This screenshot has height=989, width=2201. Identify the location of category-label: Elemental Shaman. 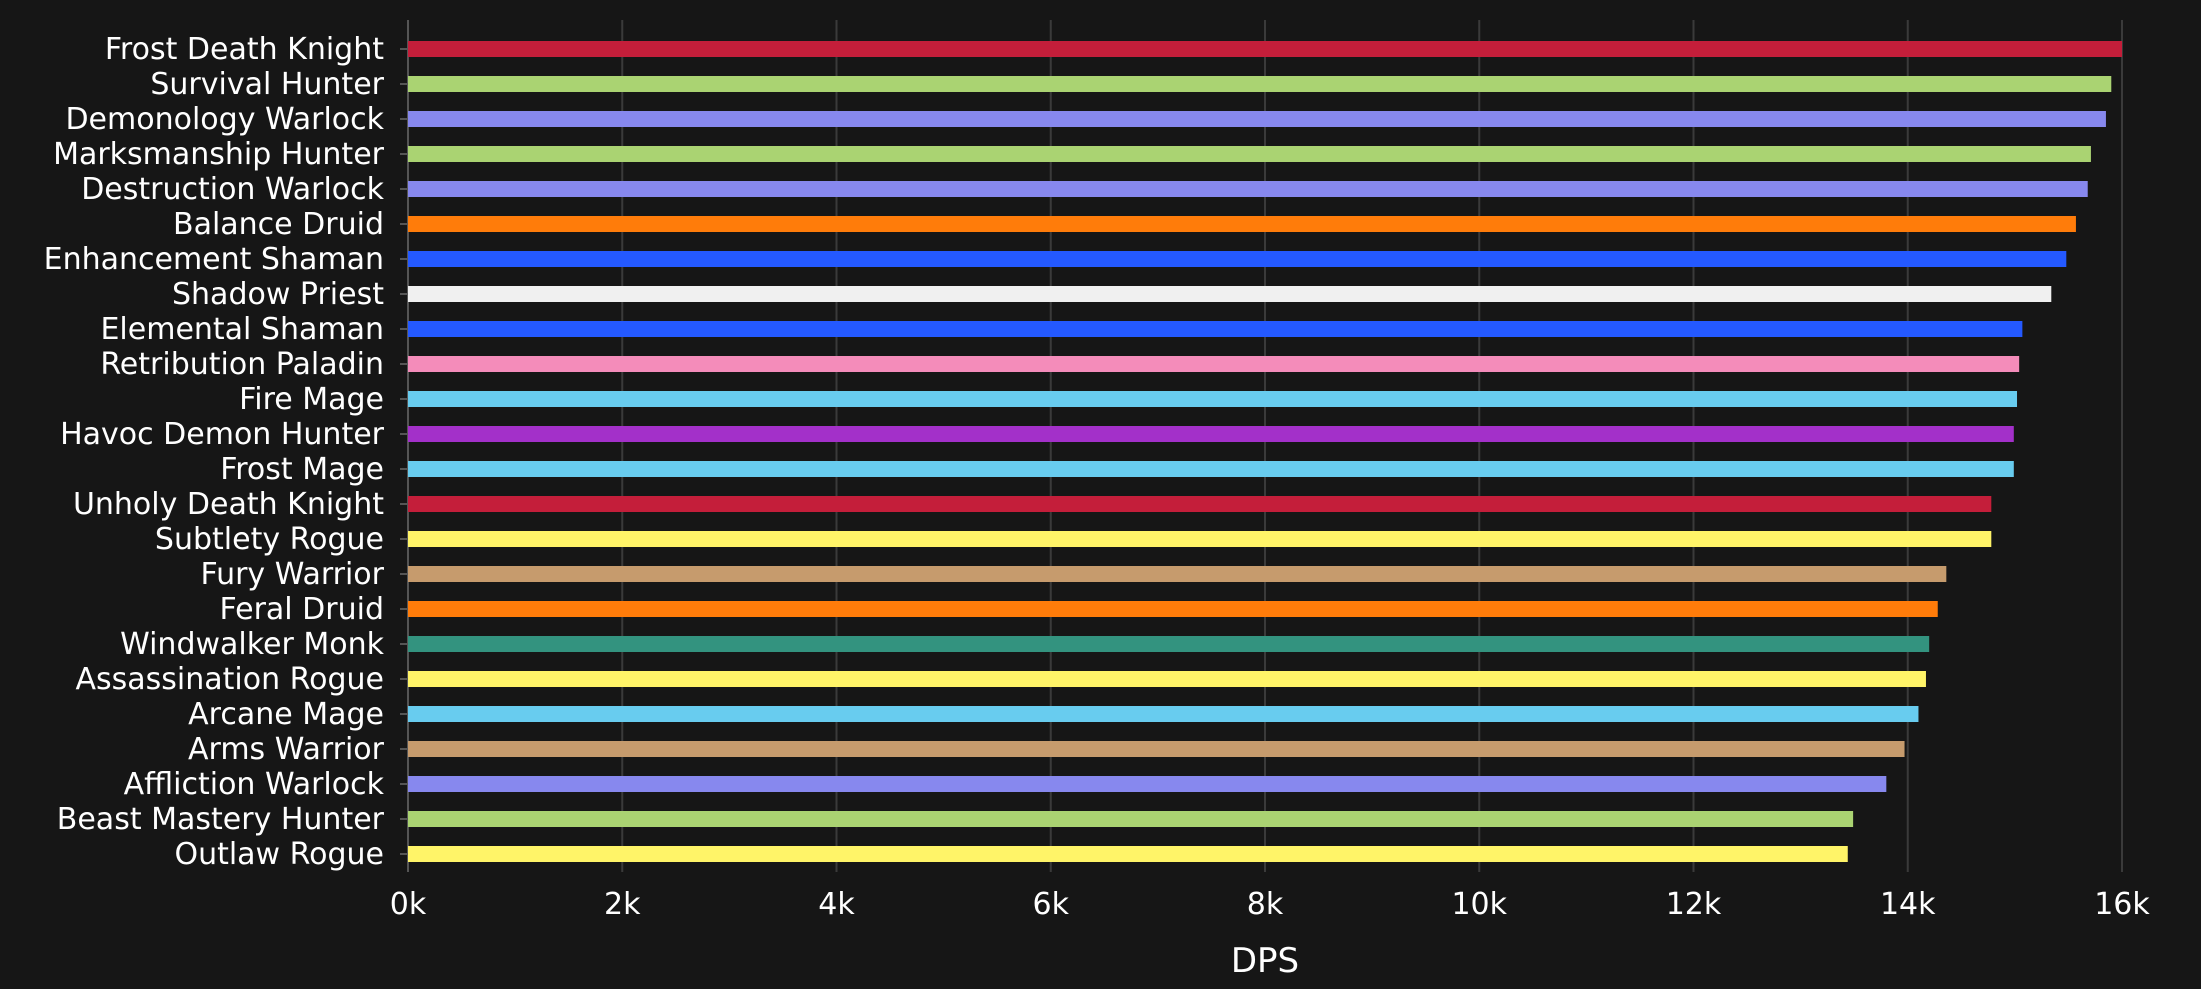
(242, 329).